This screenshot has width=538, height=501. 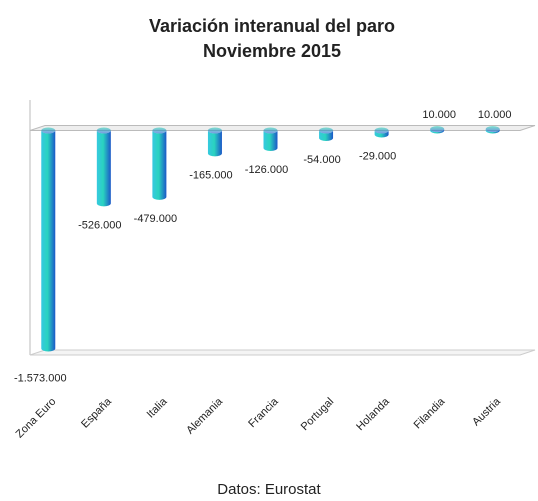 What do you see at coordinates (96, 412) in the screenshot?
I see `x-tick-label: España` at bounding box center [96, 412].